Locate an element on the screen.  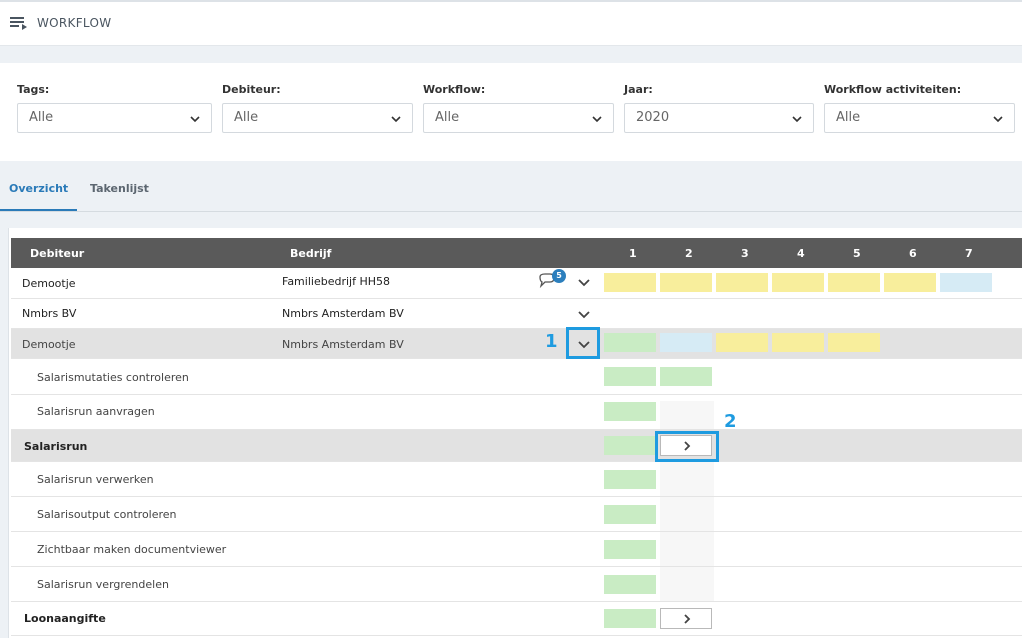
header-period-2: 2 is located at coordinates (689, 253).